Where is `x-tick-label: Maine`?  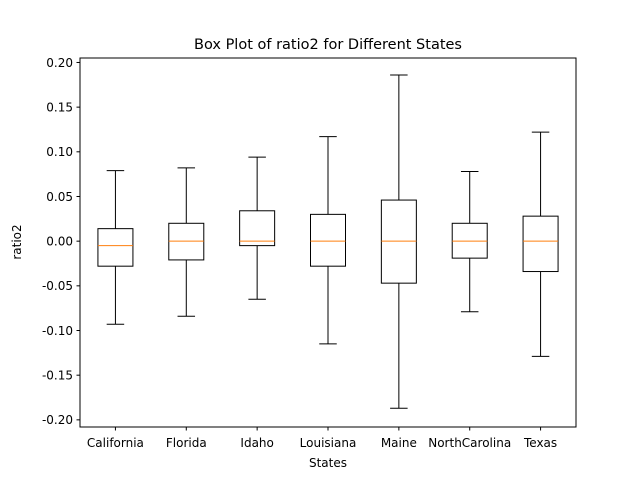
x-tick-label: Maine is located at coordinates (399, 443).